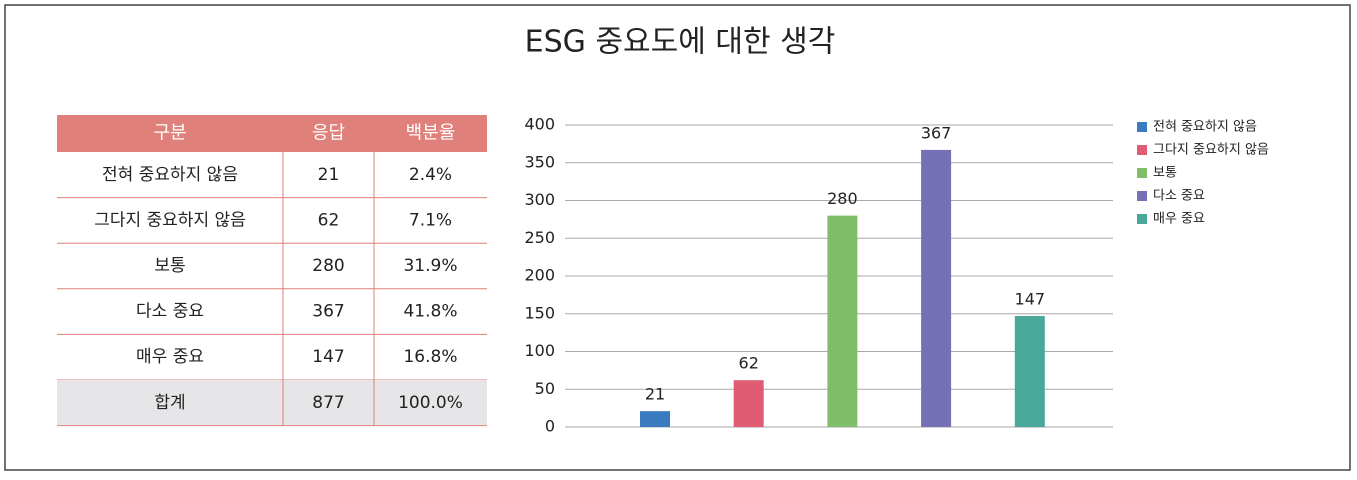  I want to click on legend-label: 다소 중요, so click(1179, 196).